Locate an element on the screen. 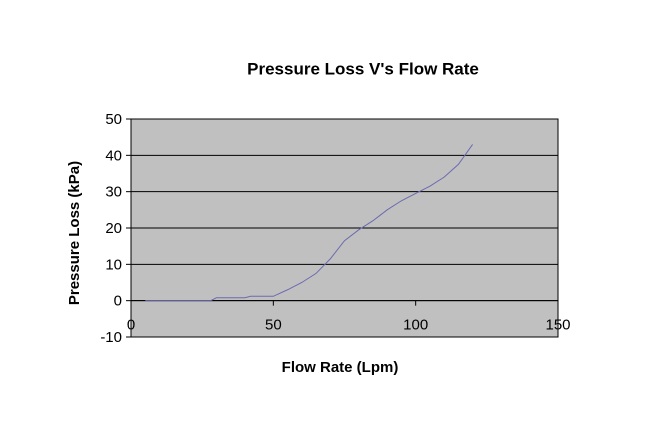 This screenshot has width=656, height=445. y-axis-label: Pressure Loss (kPa) is located at coordinates (74, 233).